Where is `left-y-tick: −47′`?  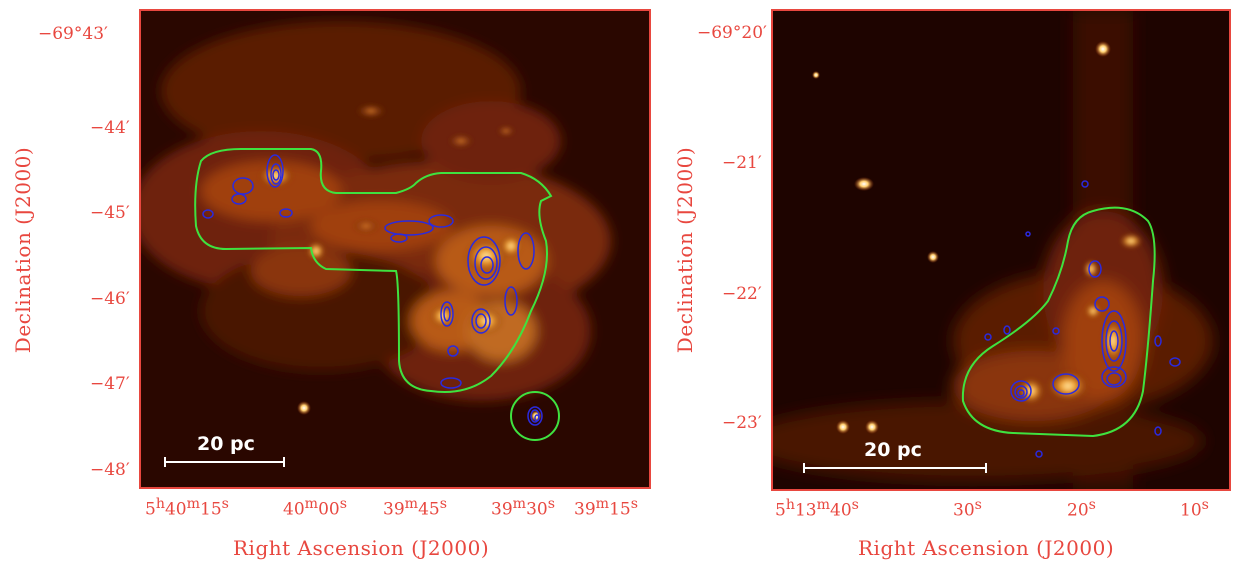
left-y-tick: −47′ is located at coordinates (110, 384).